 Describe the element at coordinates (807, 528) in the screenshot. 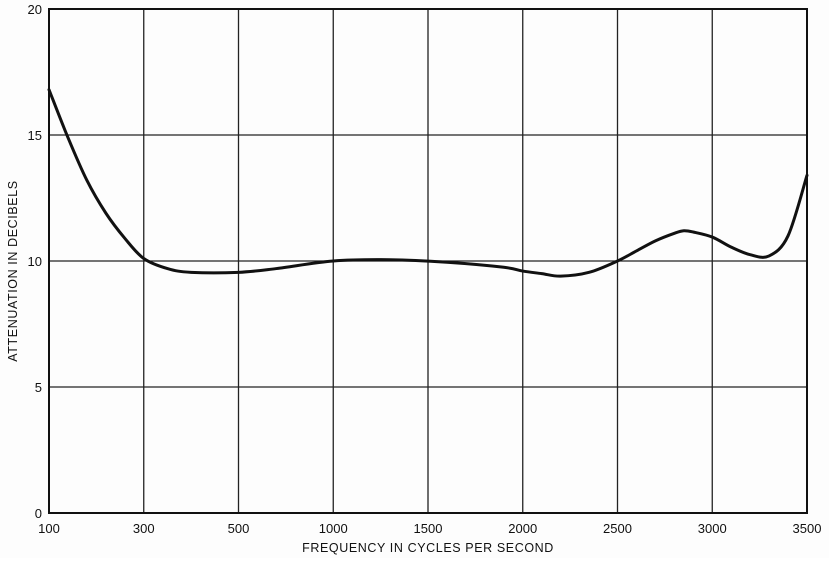

I see `x-tick-label: 3500` at that location.